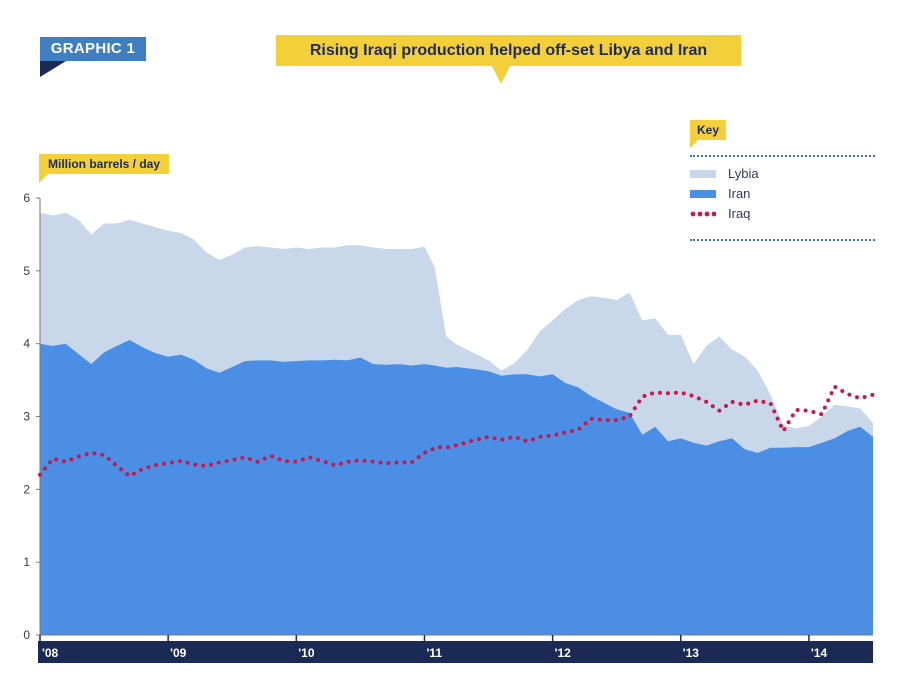  I want to click on y-tick-label: 2, so click(26, 489).